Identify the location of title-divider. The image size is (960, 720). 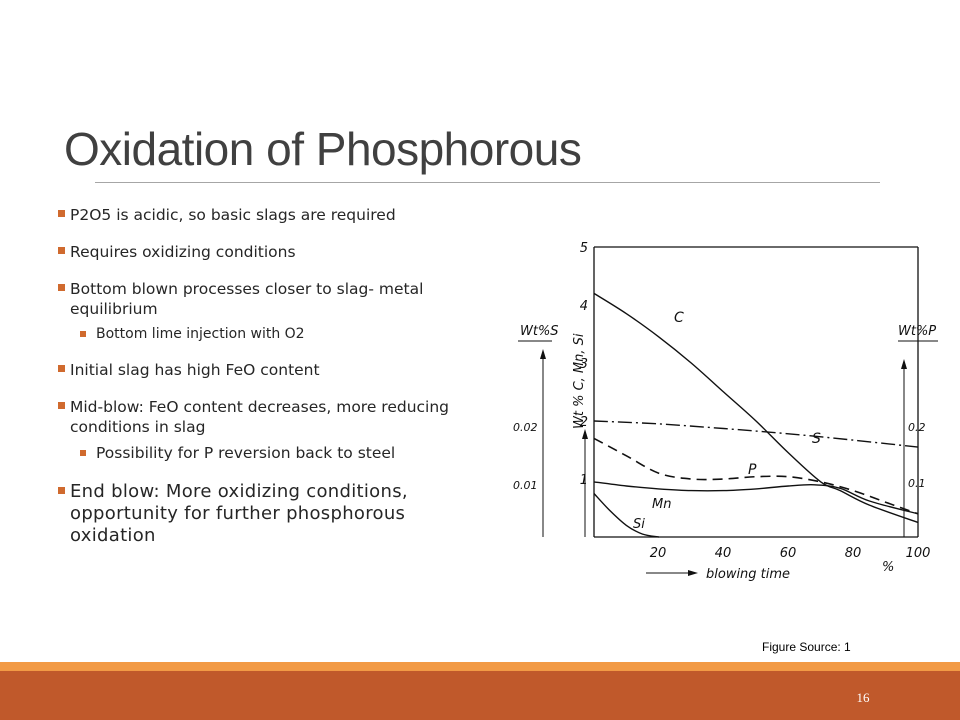
(487, 182).